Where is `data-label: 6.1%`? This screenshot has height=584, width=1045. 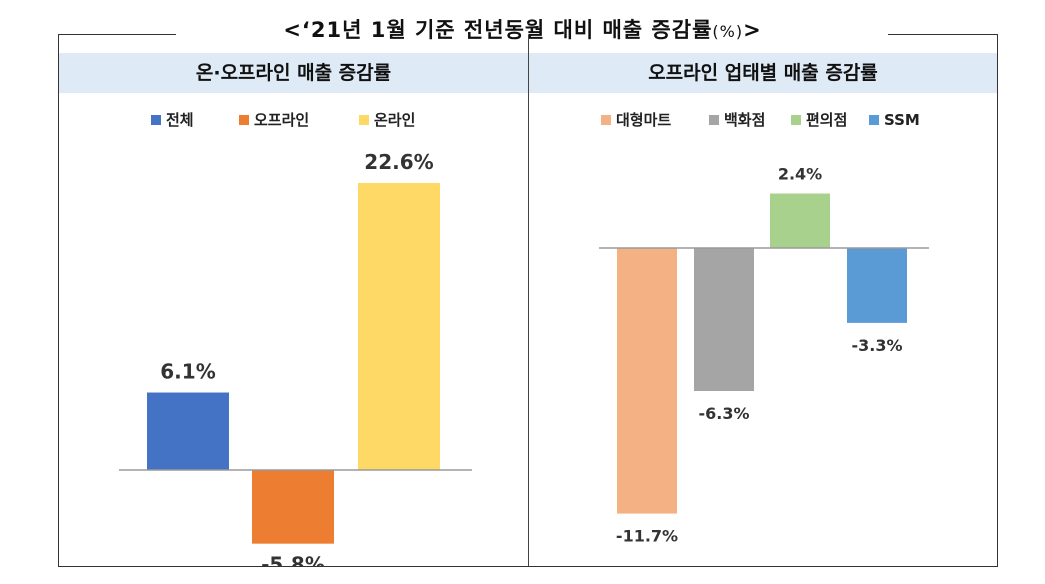 data-label: 6.1% is located at coordinates (187, 372).